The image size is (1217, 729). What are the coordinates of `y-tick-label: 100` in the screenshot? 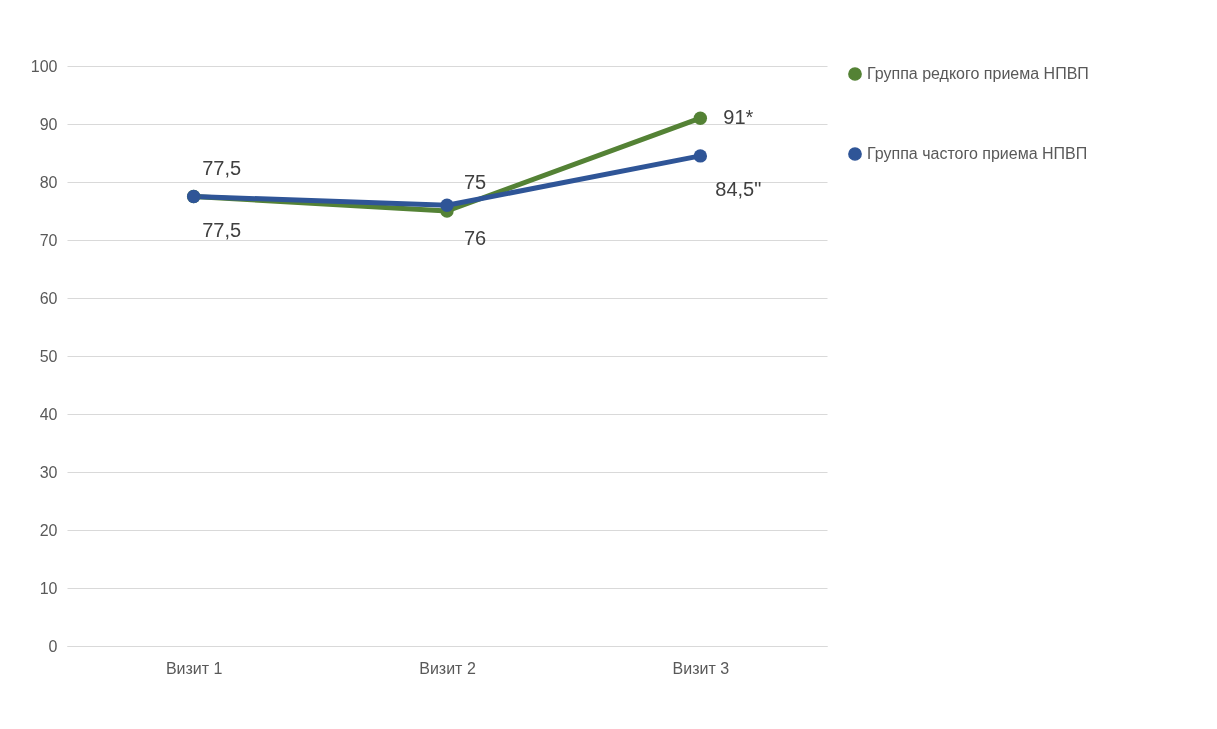 It's located at (44, 66).